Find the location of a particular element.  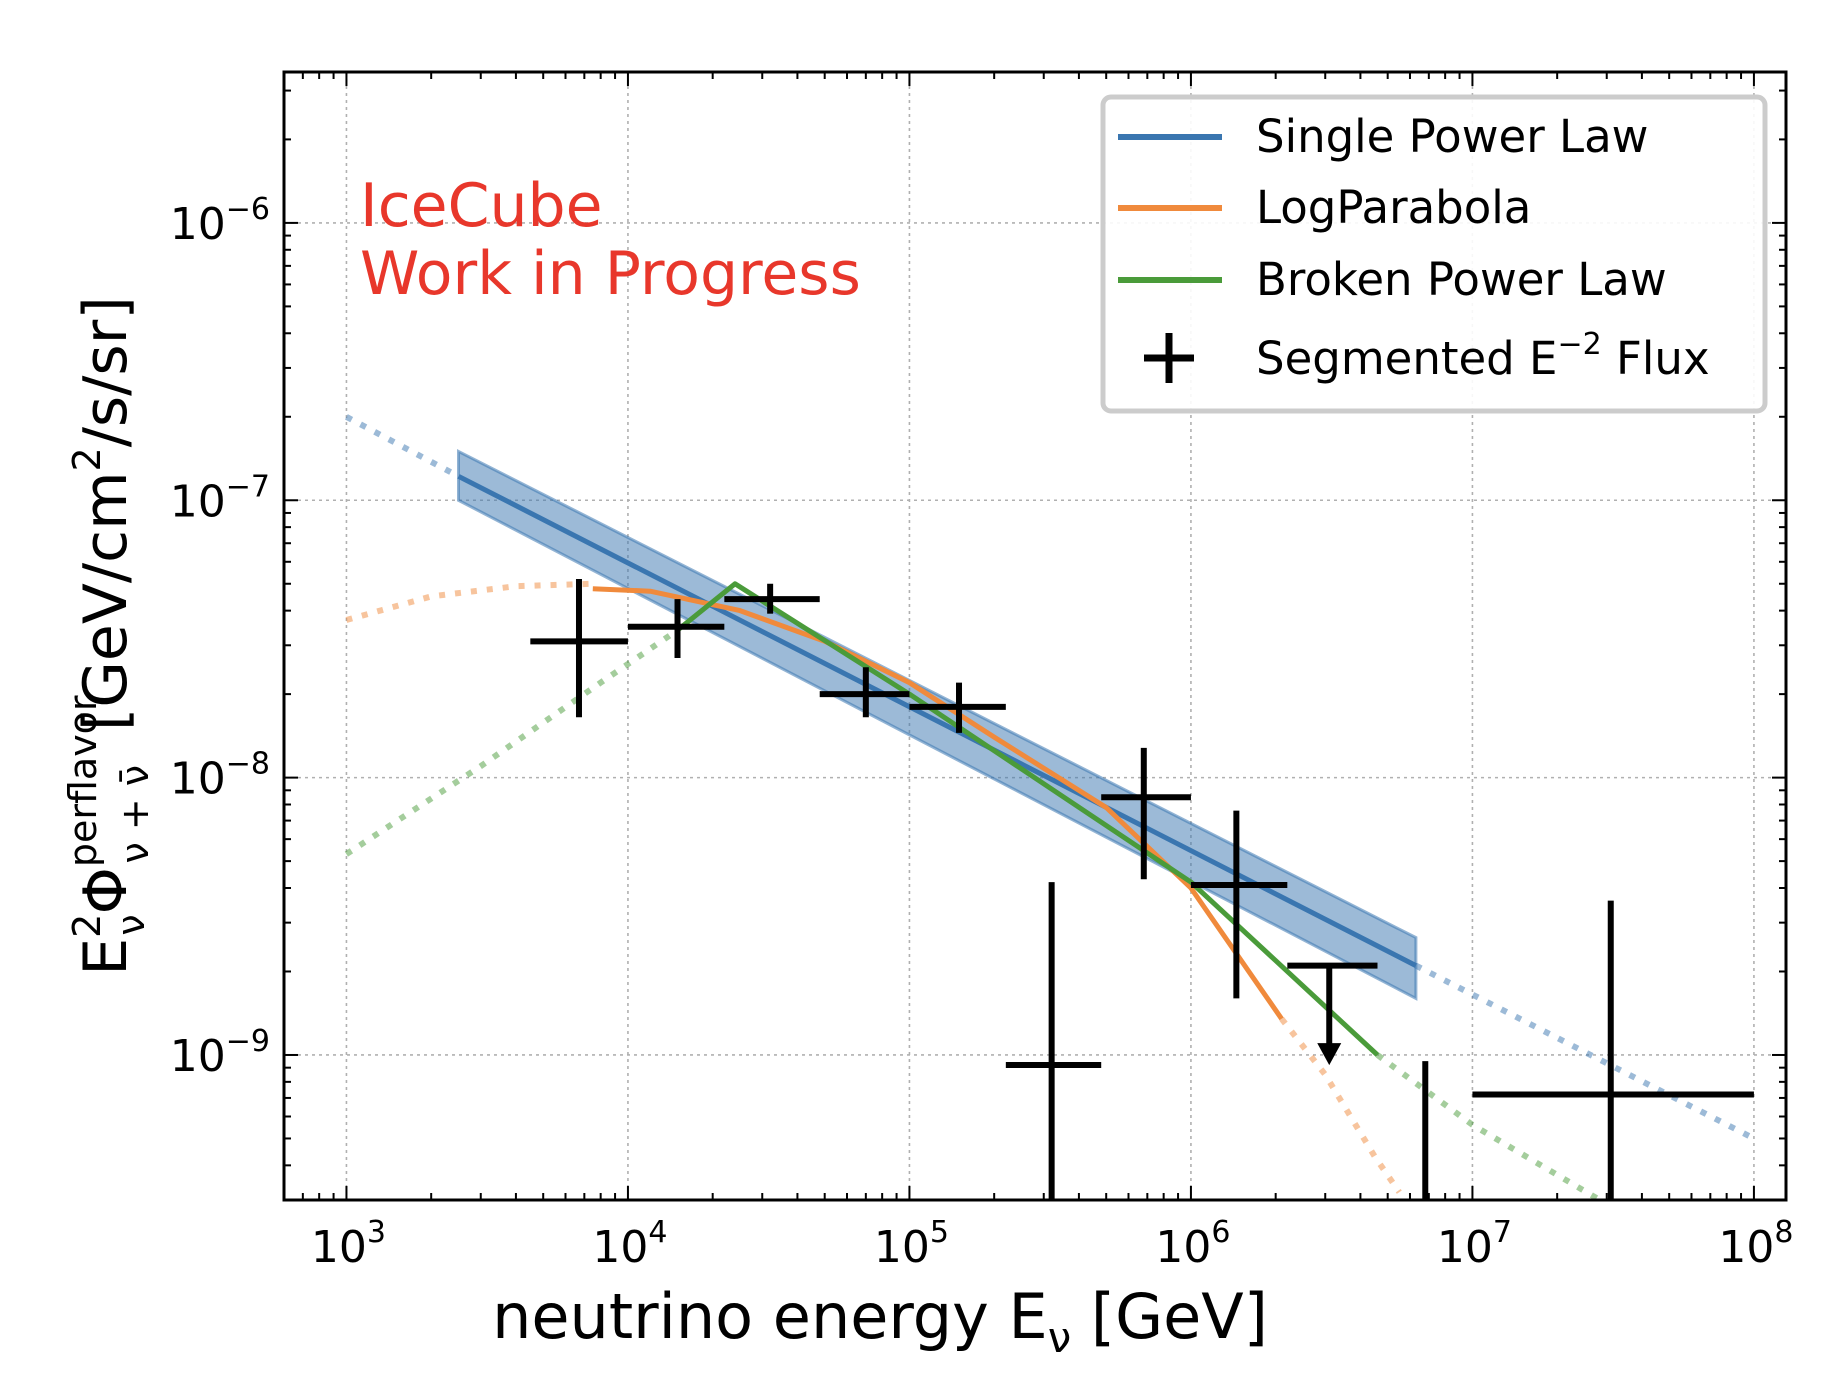

single-power-law-extrapolation-low is located at coordinates (402, 446).